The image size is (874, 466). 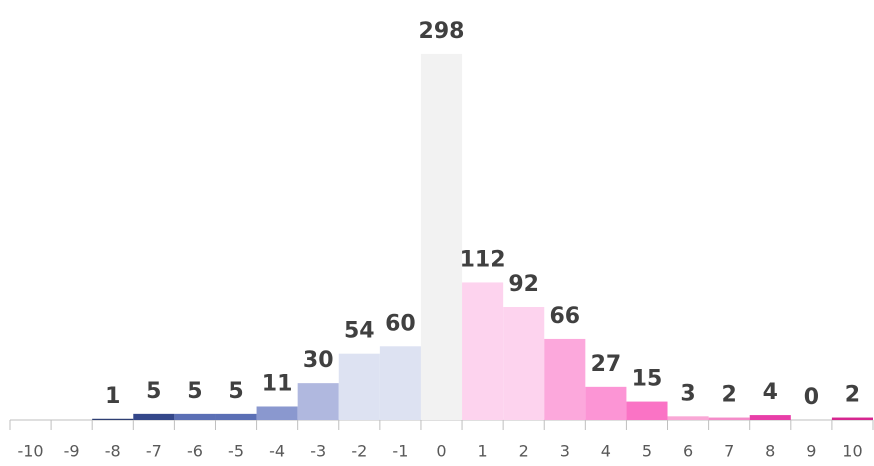 What do you see at coordinates (359, 451) in the screenshot?
I see `x-tick-label: -2` at bounding box center [359, 451].